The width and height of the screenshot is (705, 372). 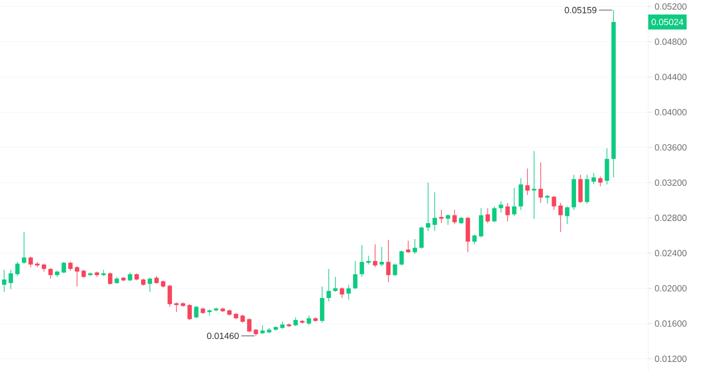 I want to click on y-tick-label: 0.05200, so click(x=670, y=6).